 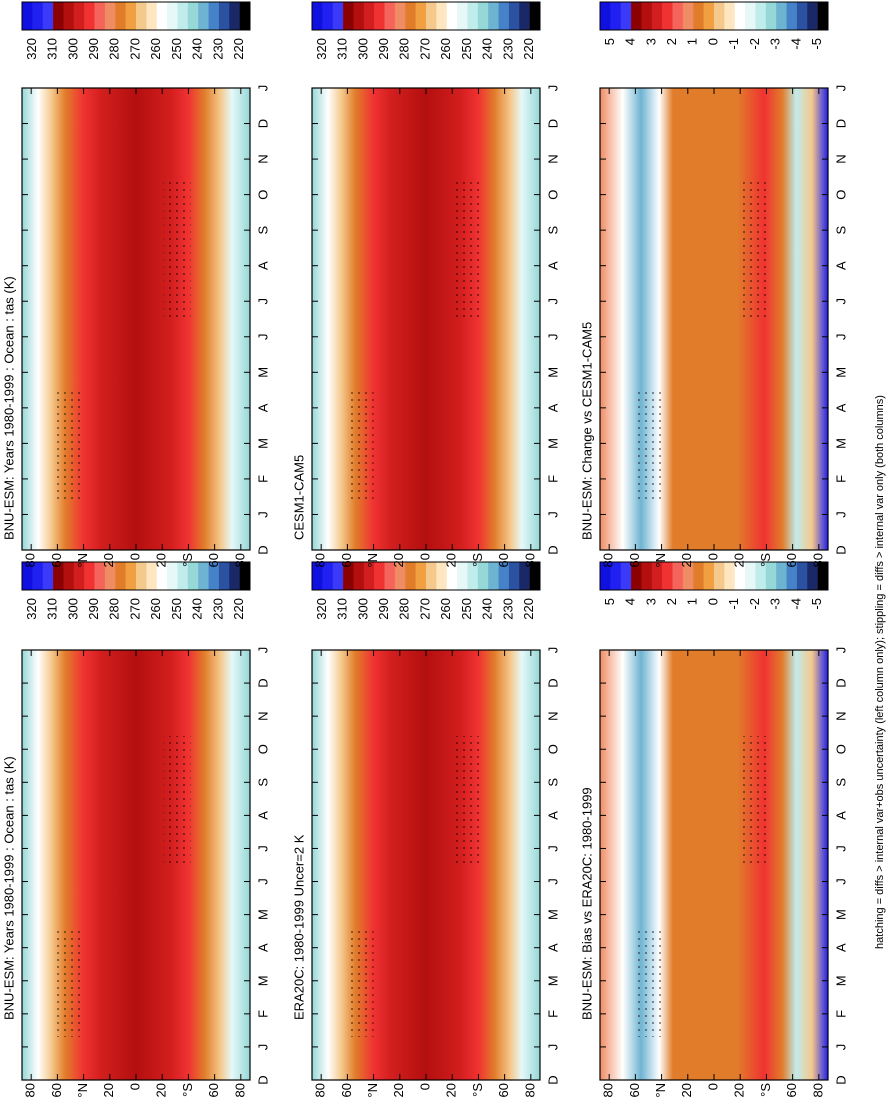 What do you see at coordinates (552, 195) in the screenshot?
I see `x-tick-label: O` at bounding box center [552, 195].